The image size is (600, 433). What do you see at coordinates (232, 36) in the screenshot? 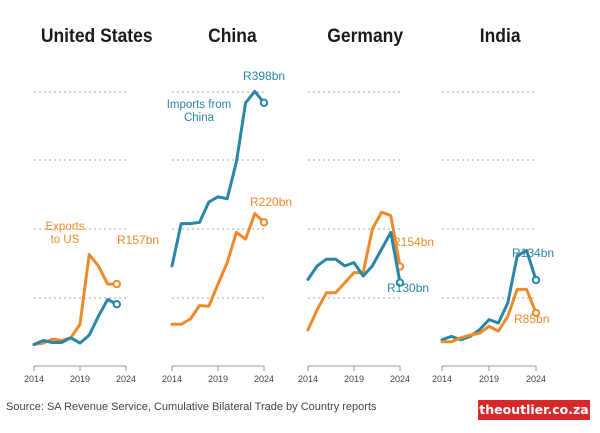
I see `panel-title-china: China` at bounding box center [232, 36].